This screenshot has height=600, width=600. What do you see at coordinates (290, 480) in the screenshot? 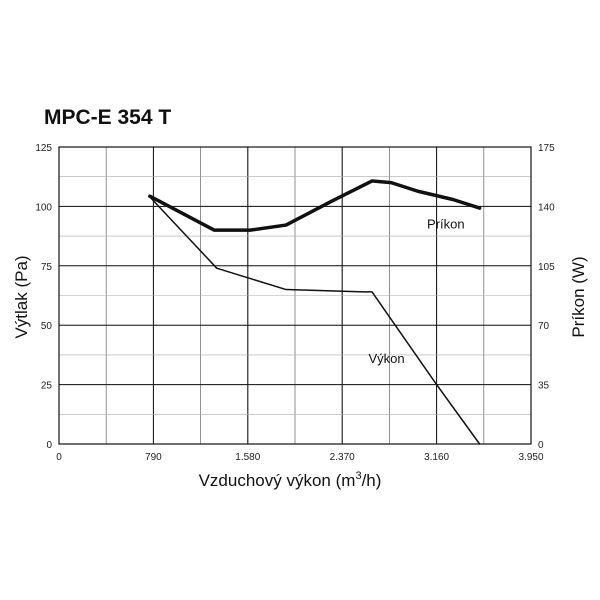
I see `x-axis-label: Vzduchový výkon (m3/h)` at bounding box center [290, 480].